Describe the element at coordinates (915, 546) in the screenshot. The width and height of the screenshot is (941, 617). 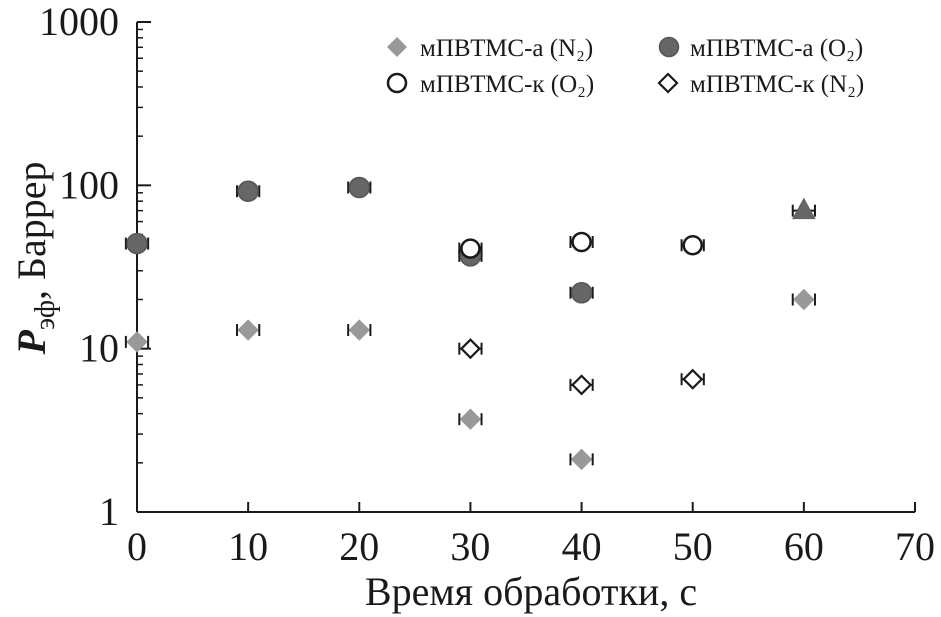
I see `x-tick-label: 70` at that location.